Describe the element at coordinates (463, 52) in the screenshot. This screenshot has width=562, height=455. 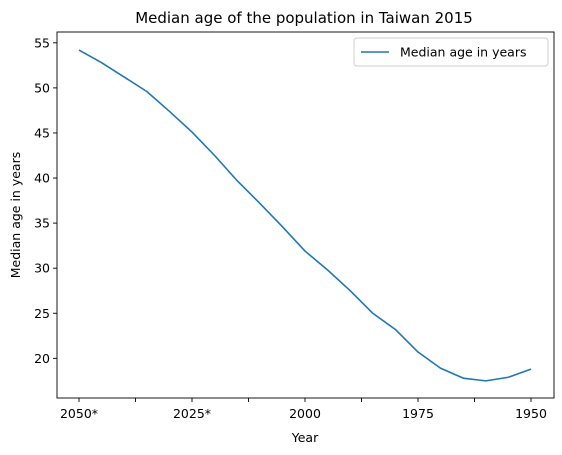
I see `legend-label: Median age in years` at that location.